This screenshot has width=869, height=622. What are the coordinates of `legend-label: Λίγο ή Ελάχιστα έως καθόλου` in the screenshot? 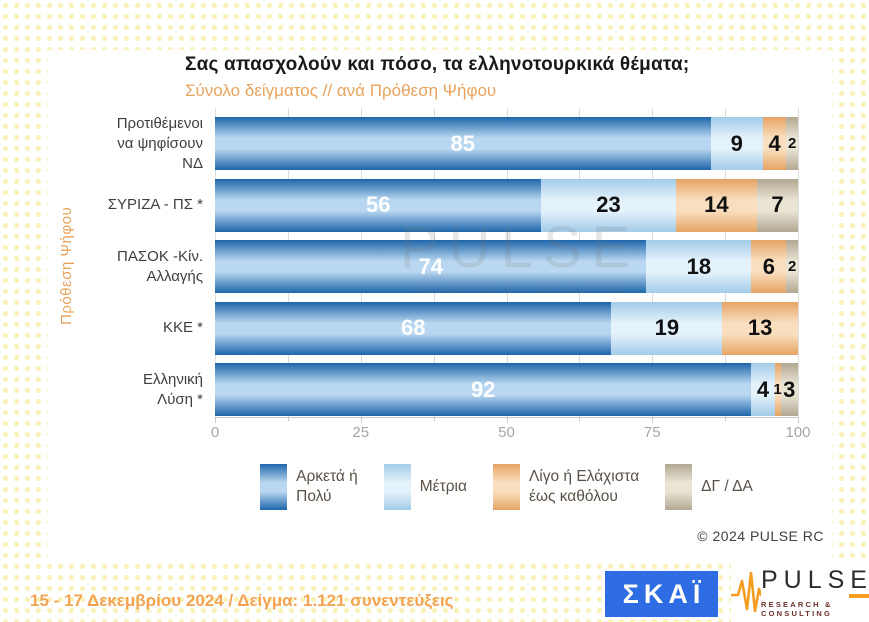 It's located at (584, 486).